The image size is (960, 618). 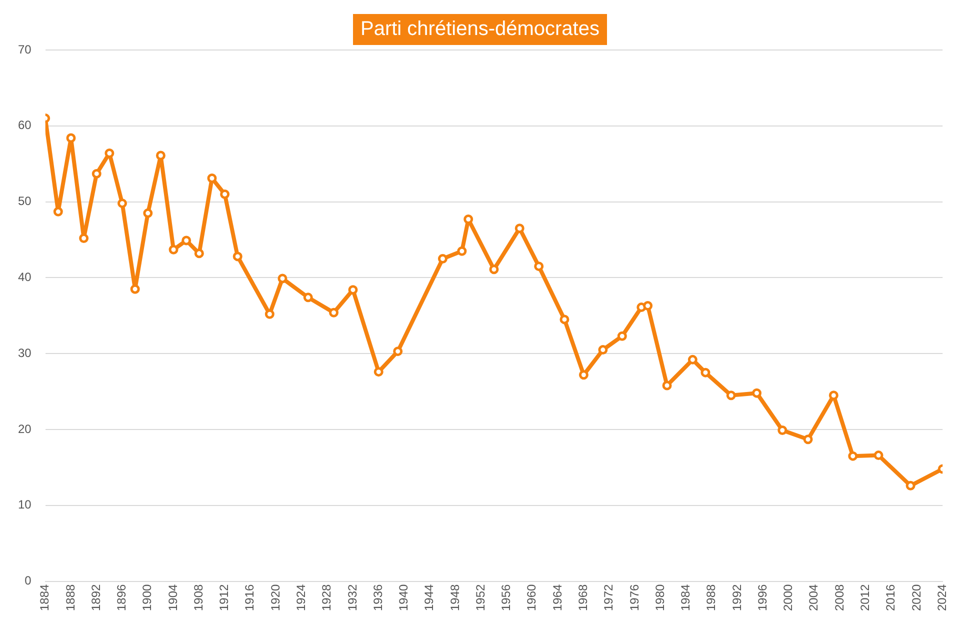 I want to click on x-tick-label: 1972, so click(x=609, y=598).